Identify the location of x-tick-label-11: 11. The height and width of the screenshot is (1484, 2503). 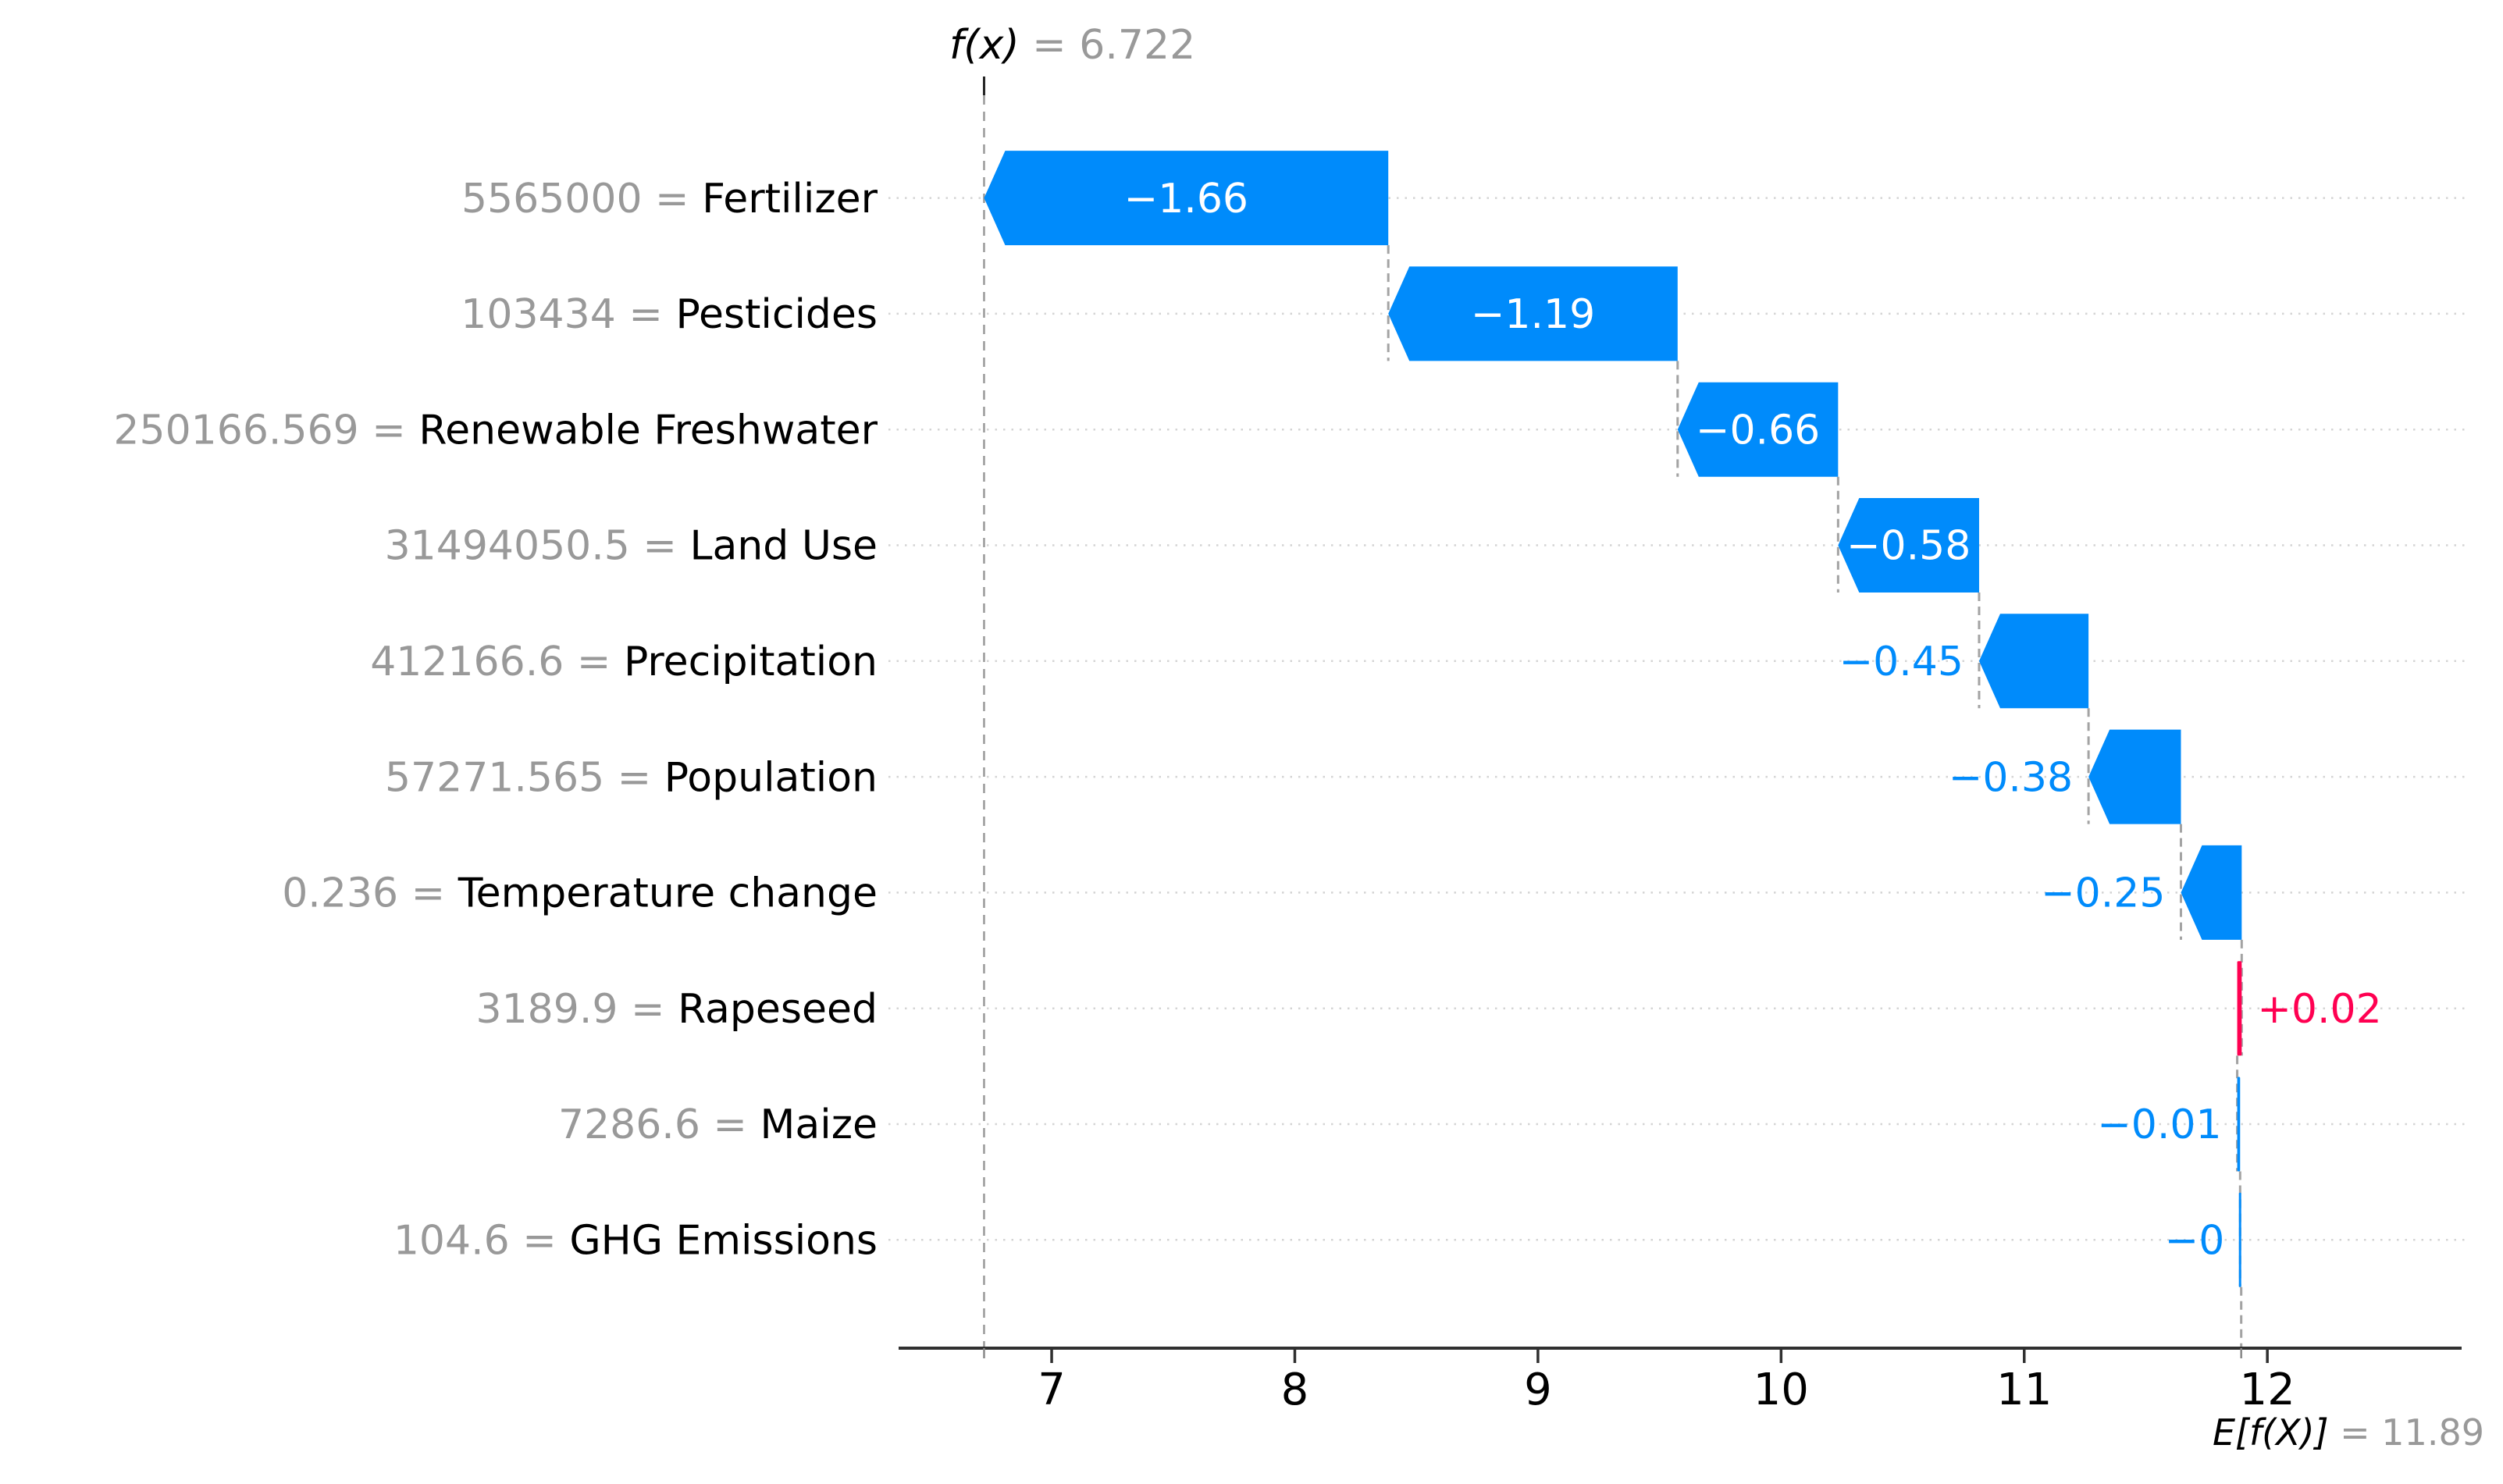
(2024, 1390).